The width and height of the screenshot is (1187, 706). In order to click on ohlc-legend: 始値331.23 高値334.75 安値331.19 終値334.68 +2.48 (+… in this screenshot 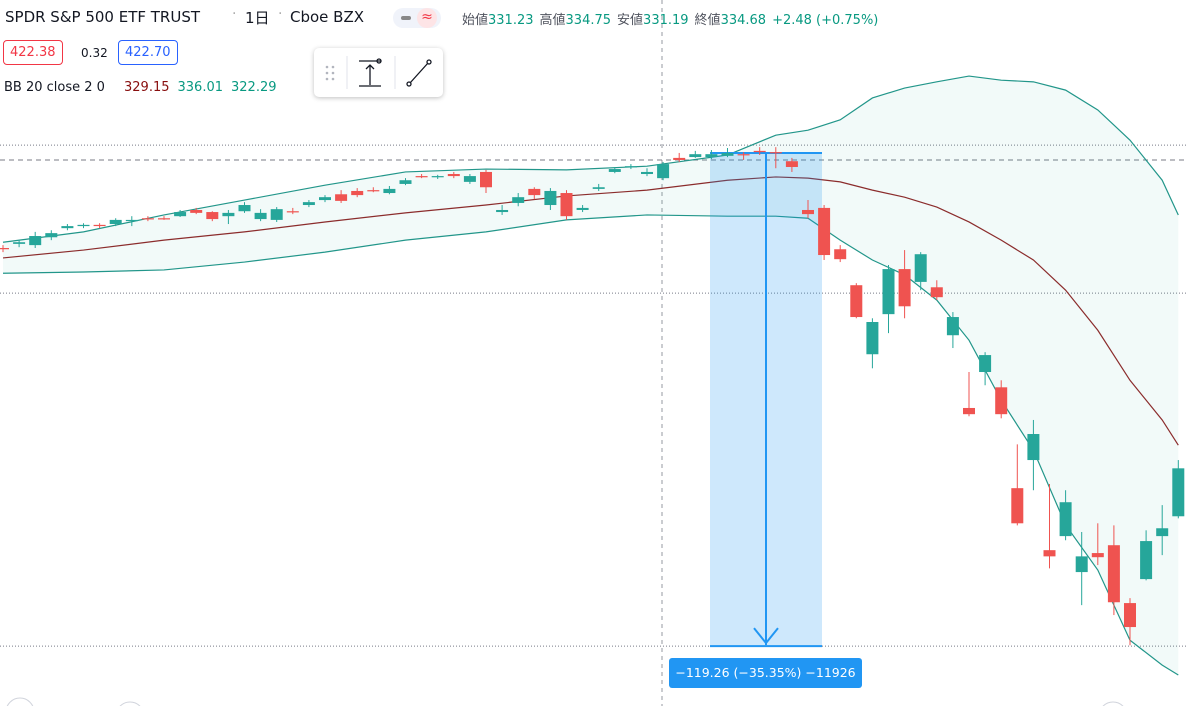, I will do `click(670, 18)`.